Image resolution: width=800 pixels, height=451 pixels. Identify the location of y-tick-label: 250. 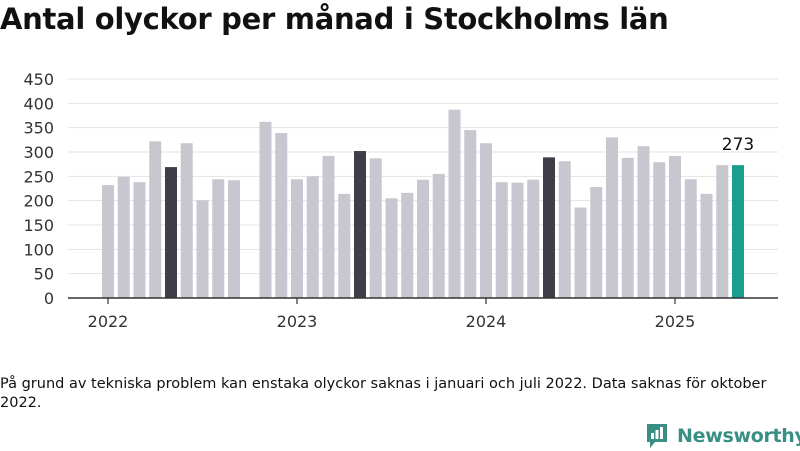
(38, 176).